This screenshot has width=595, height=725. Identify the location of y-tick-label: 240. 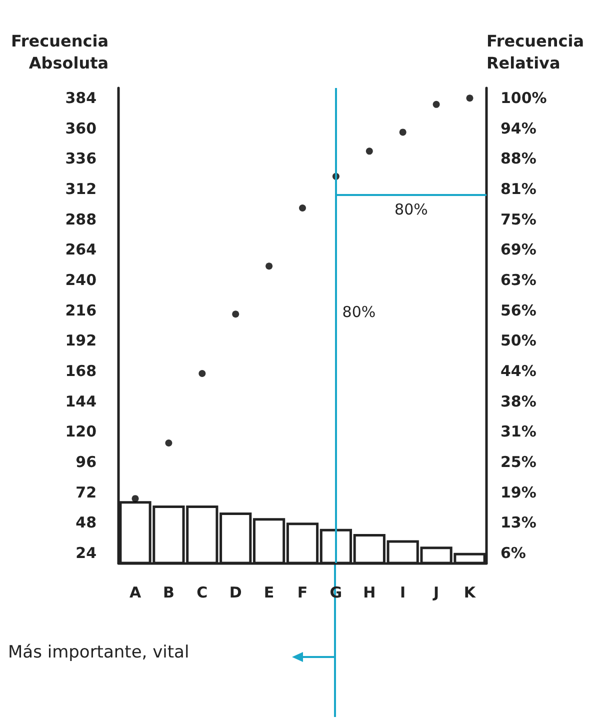
(81, 280).